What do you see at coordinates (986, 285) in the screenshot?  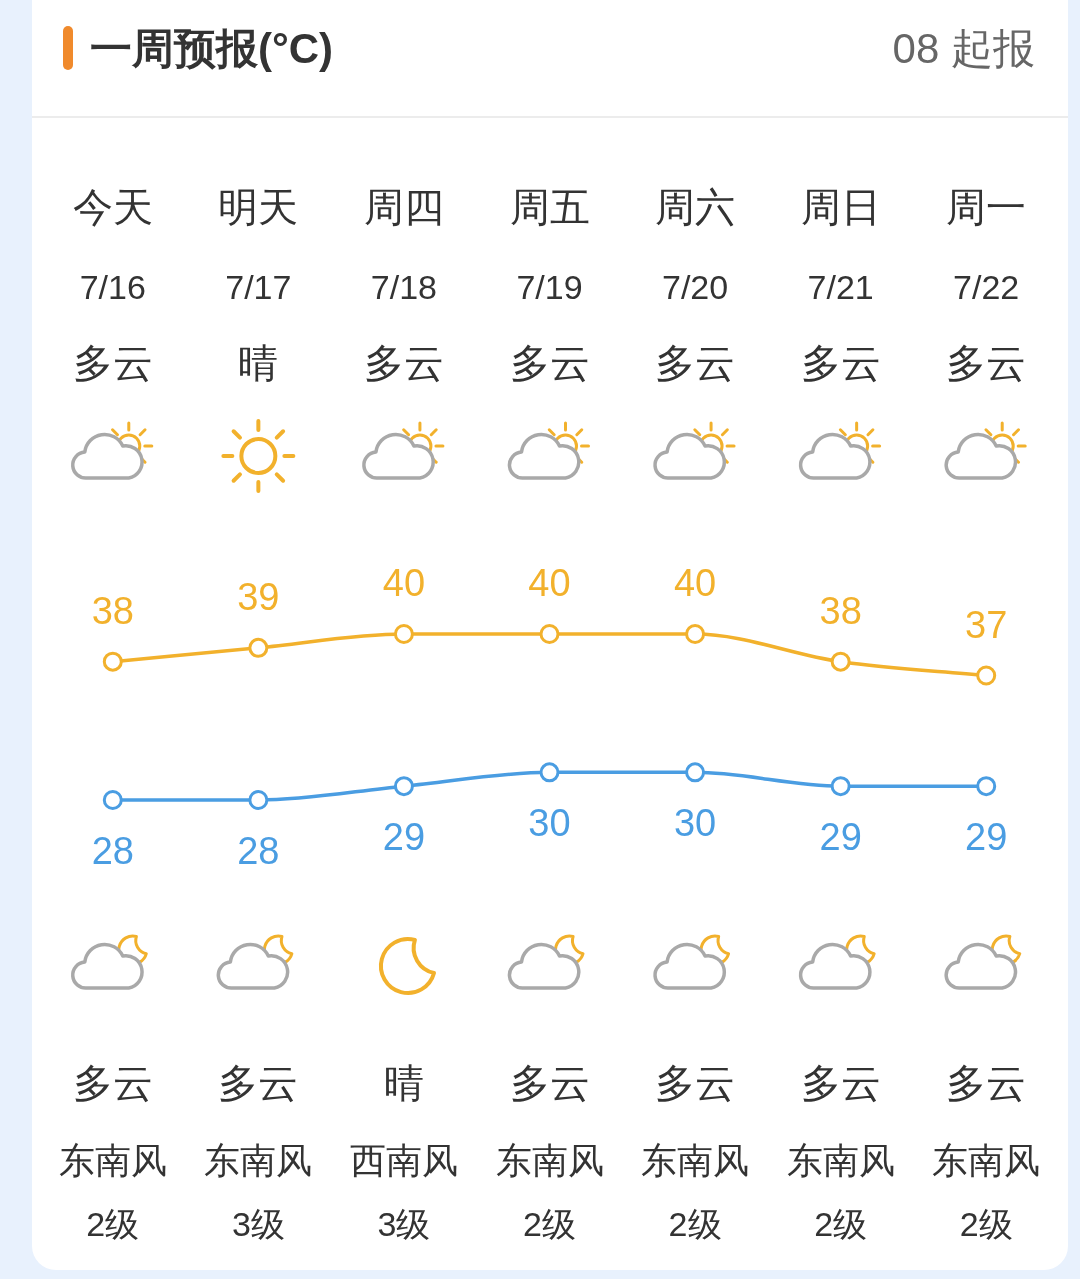 I see `x-tick-label: 周一 7/22 多云` at bounding box center [986, 285].